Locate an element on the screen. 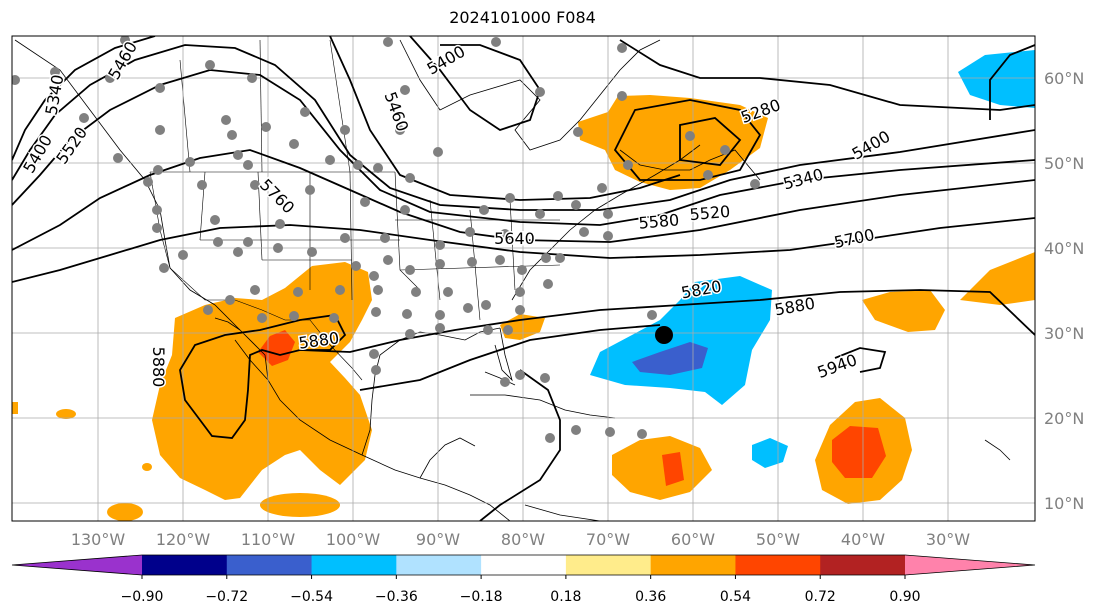 Image resolution: width=1105 pixels, height=615 pixels. contour-label: 5580 is located at coordinates (659, 221).